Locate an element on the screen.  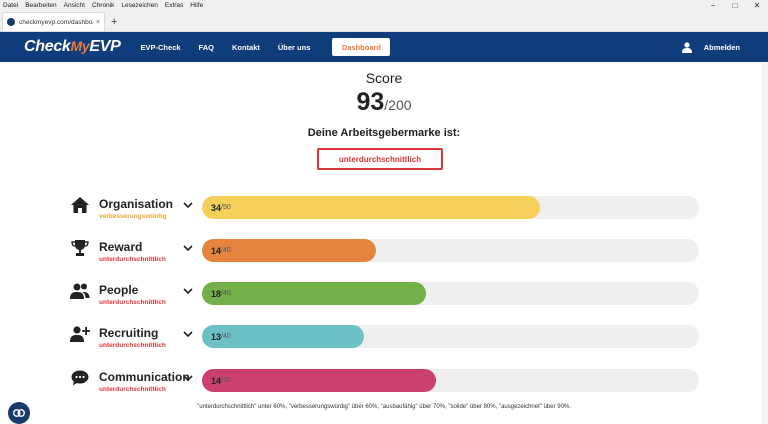
progress-fill: 14/40 is located at coordinates (289, 250).